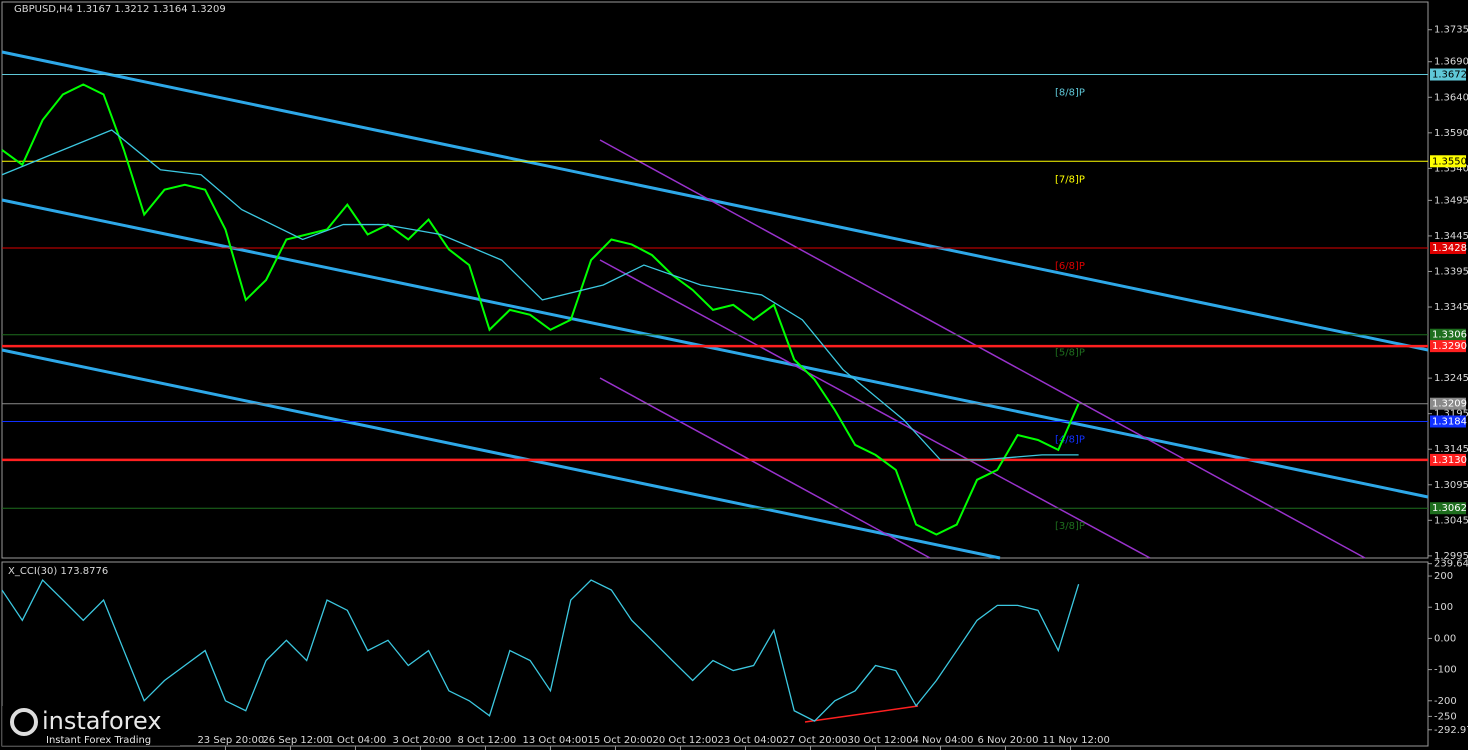  Describe the element at coordinates (1070, 526) in the screenshot. I see `level-name: [3/8]P` at that location.